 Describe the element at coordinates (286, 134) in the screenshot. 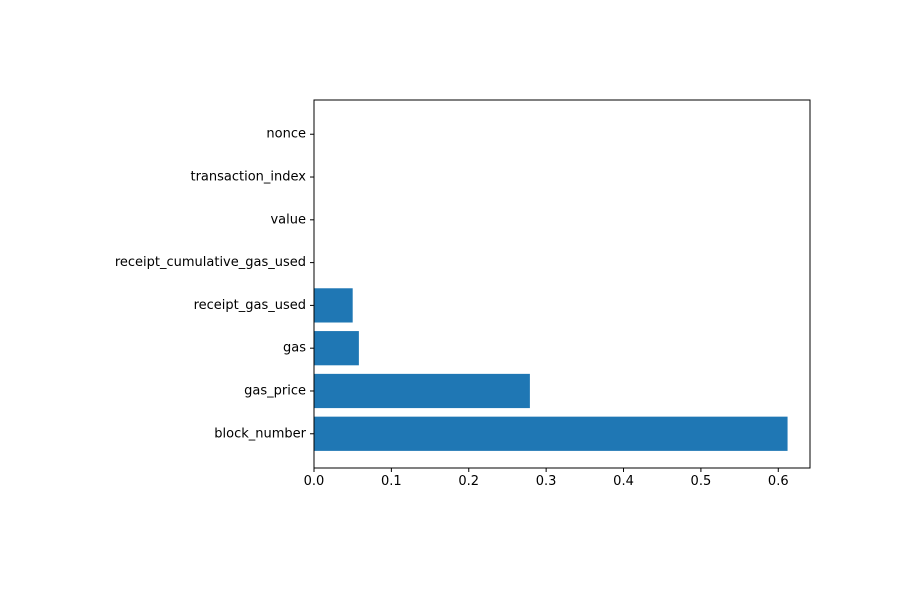

I see `y-tick-label: nonce` at that location.